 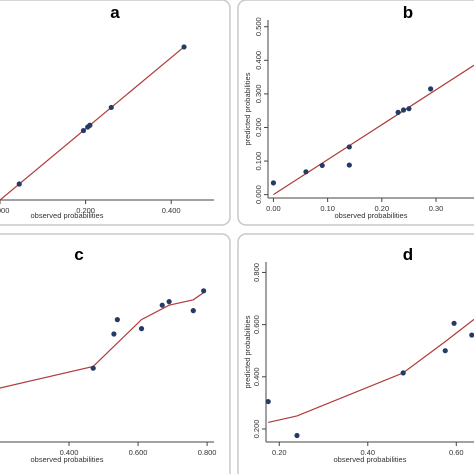 What do you see at coordinates (258, 194) in the screenshot?
I see `panel-b-y-tick-label: 0.000` at bounding box center [258, 194].